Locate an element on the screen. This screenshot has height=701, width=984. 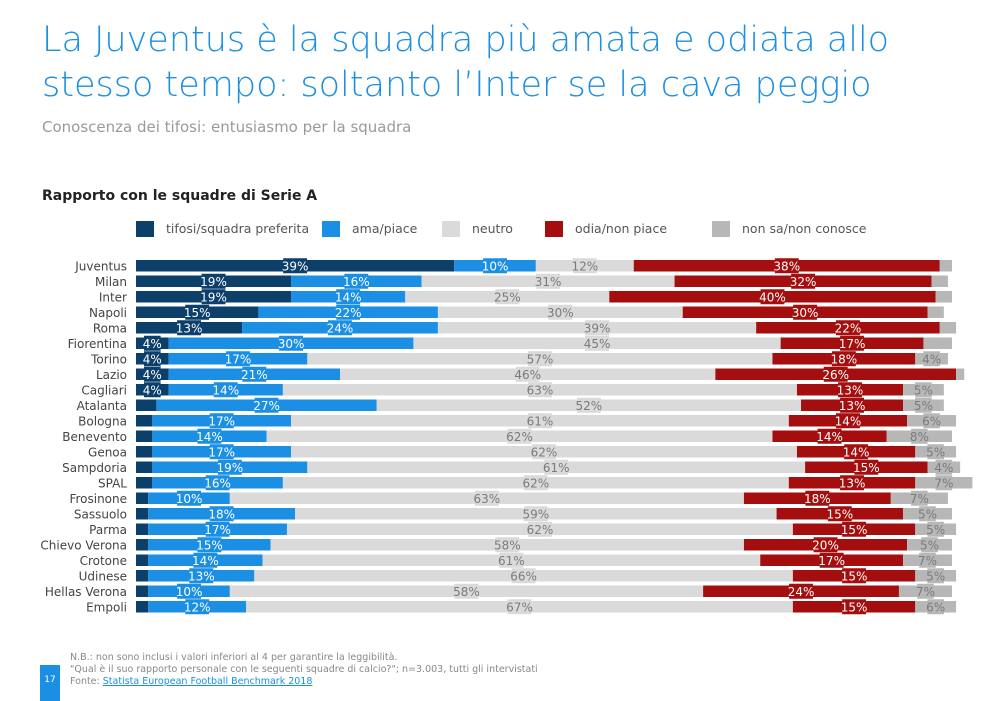
data-label-bg-crotone-non-sa-non-conosce is located at coordinates (927, 560).